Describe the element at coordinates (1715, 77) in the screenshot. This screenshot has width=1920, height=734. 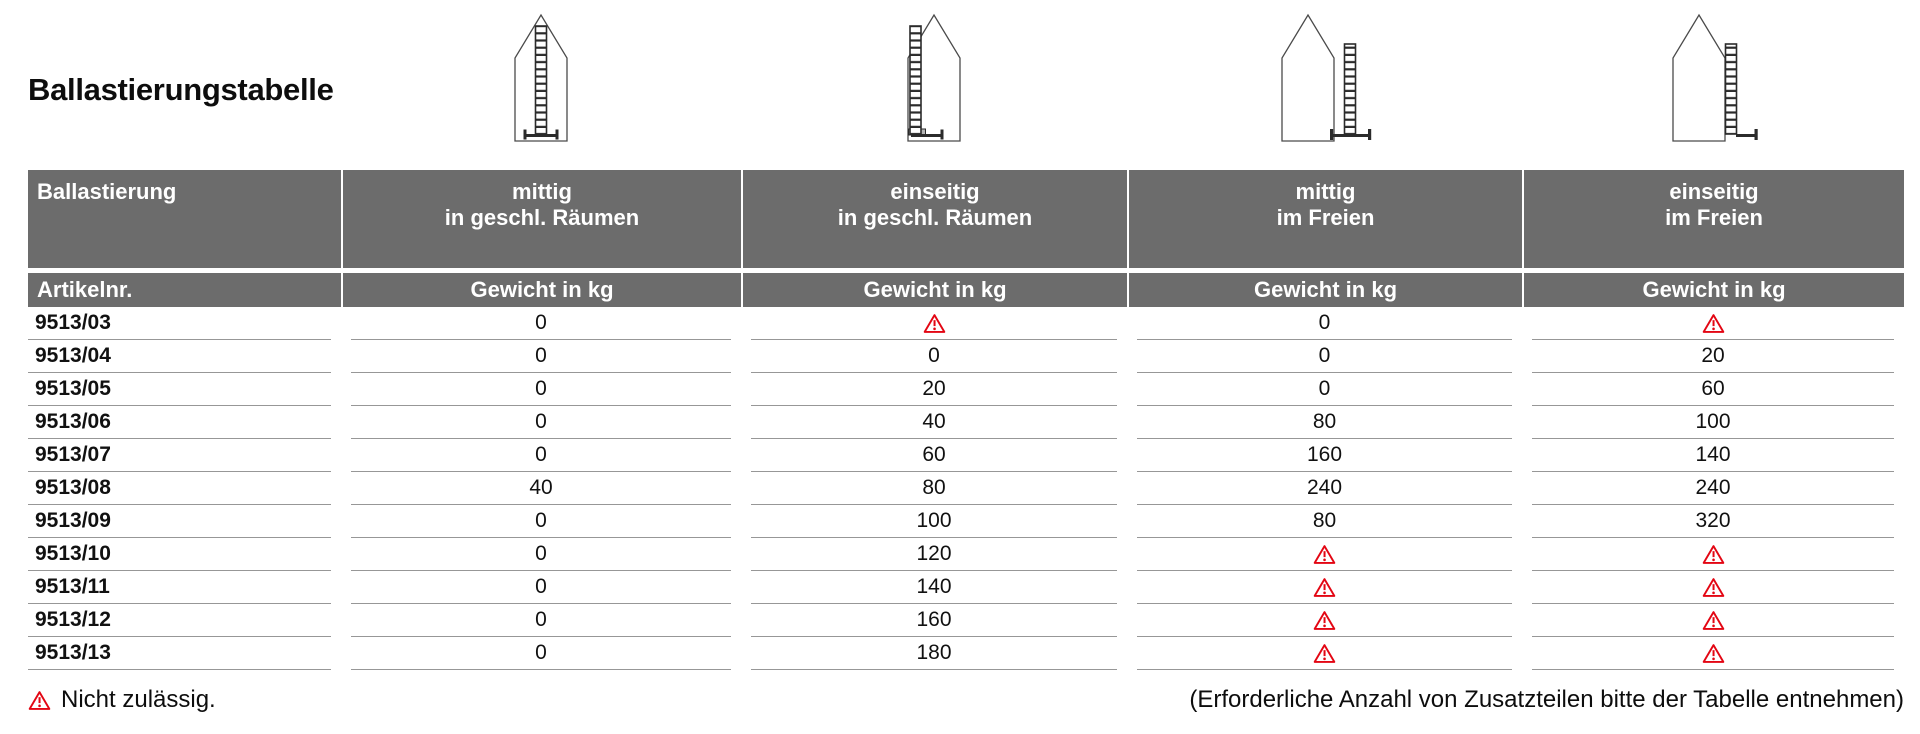
I see `house-ladder-one-sided-outdoors-icon` at that location.